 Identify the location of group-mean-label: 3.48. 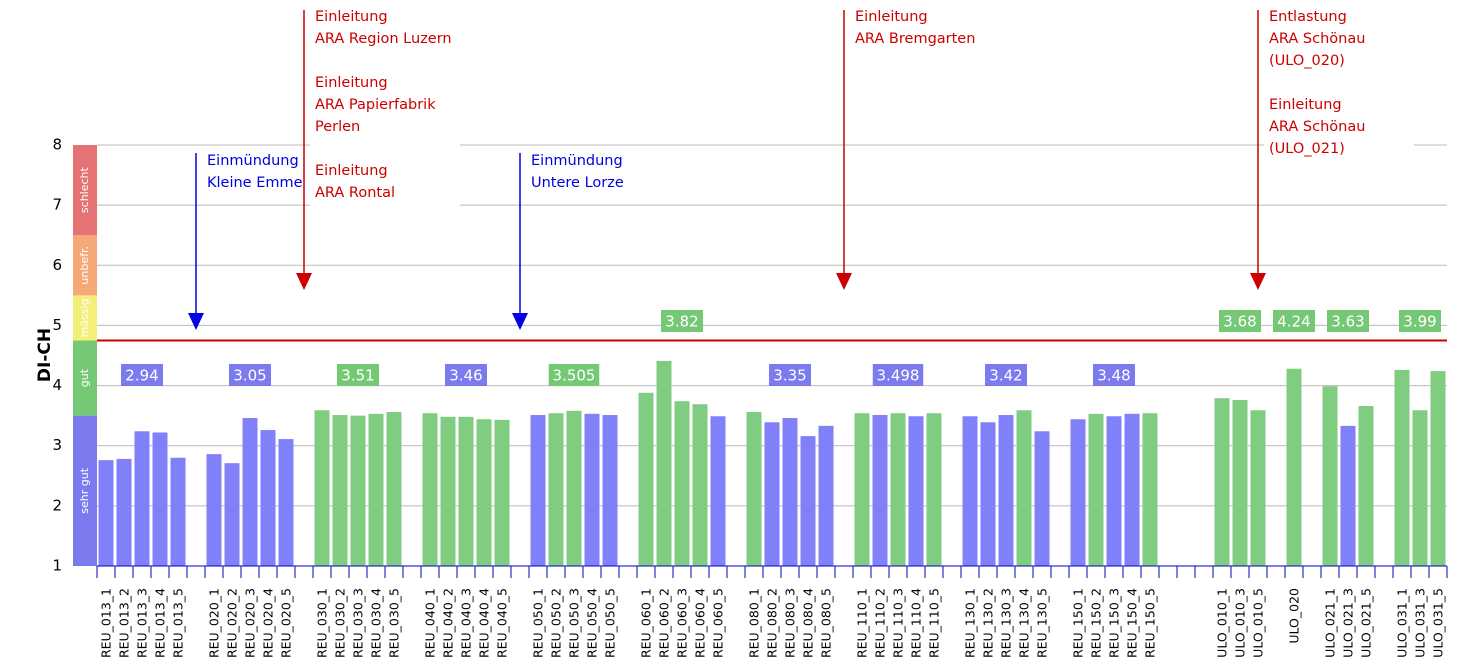
(1113, 376).